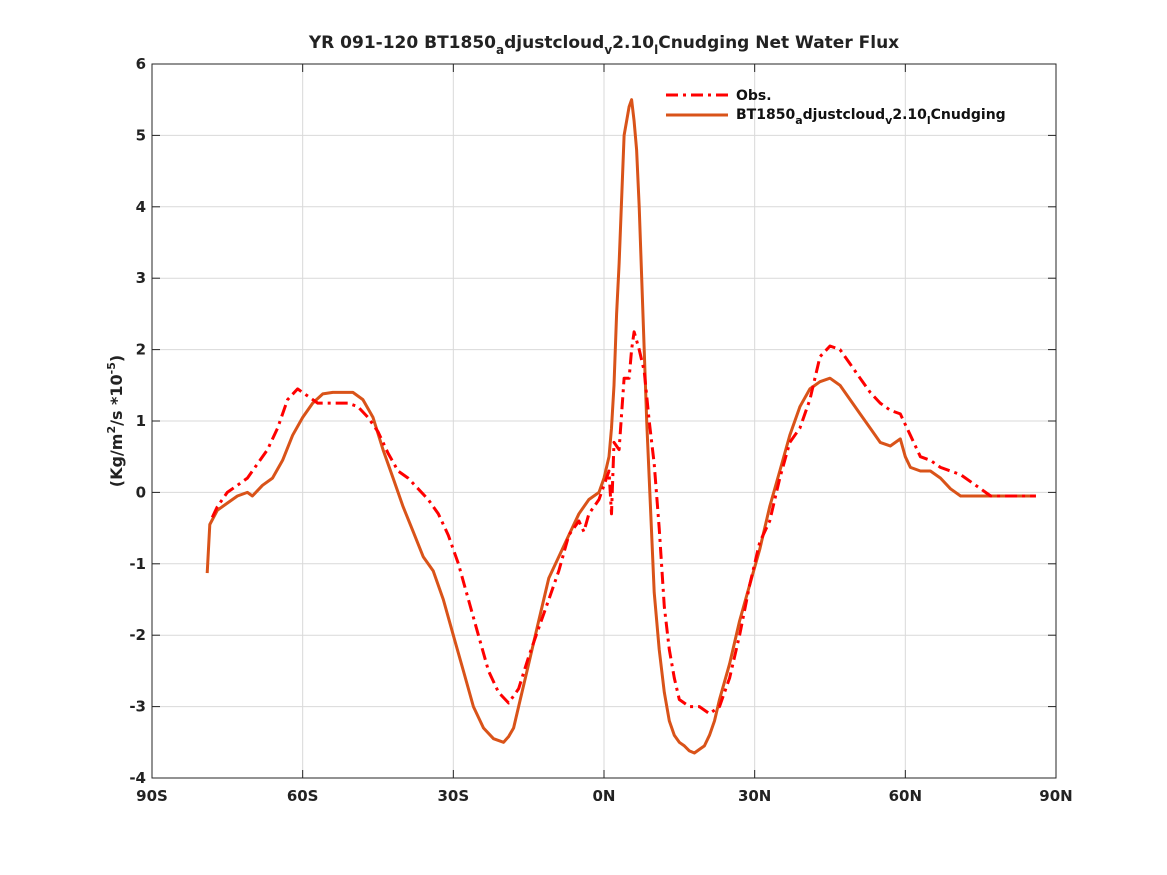 This screenshot has width=1167, height=875. Describe the element at coordinates (141, 64) in the screenshot. I see `y-tick-label: 6` at that location.